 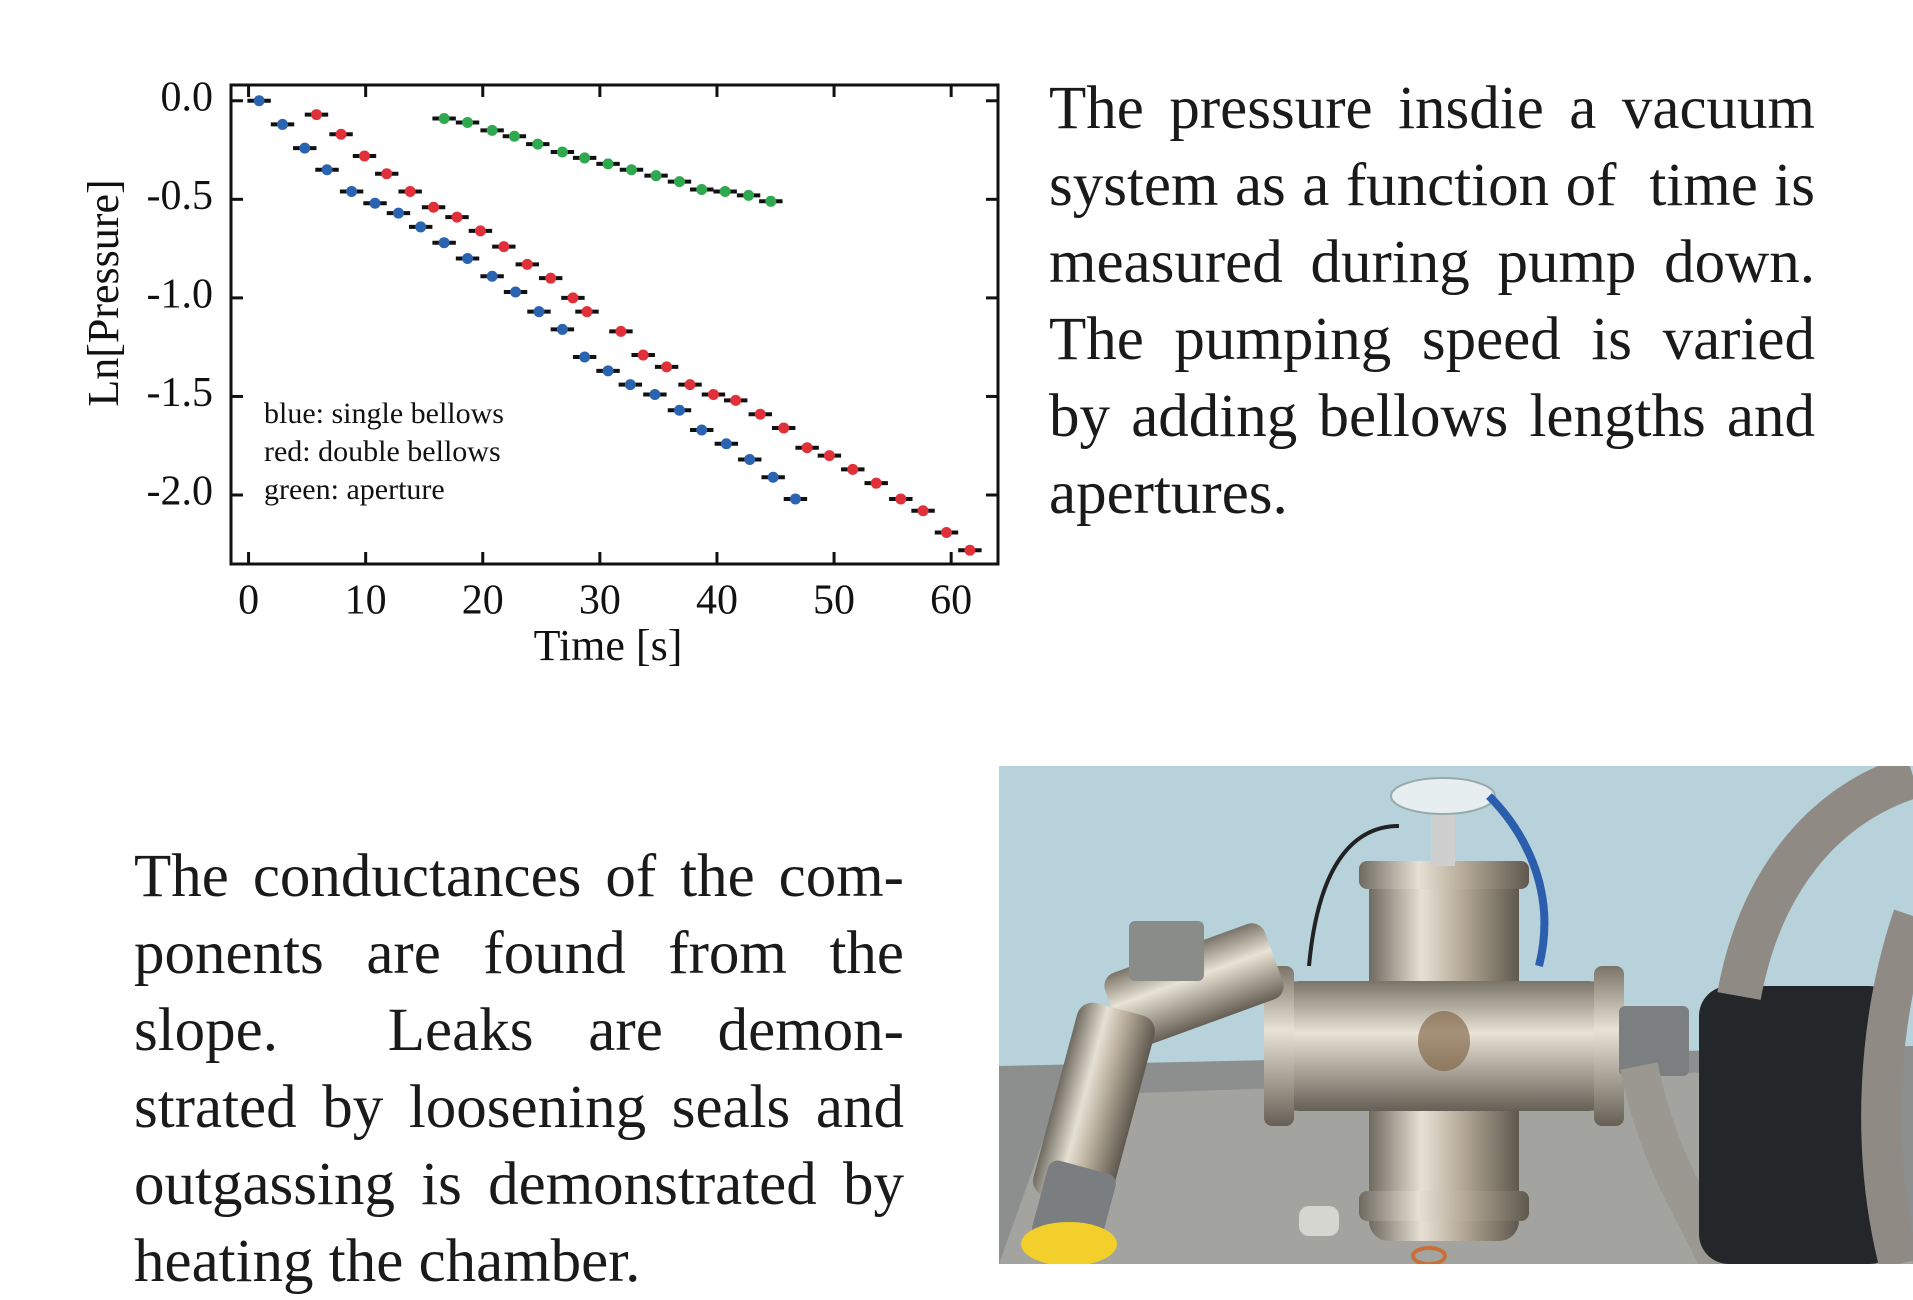 What do you see at coordinates (180, 492) in the screenshot?
I see `y-tick-label: -2.0` at bounding box center [180, 492].